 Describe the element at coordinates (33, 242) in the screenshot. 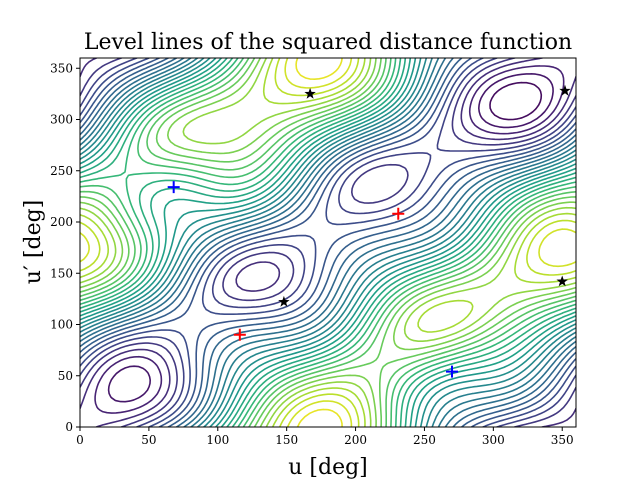

I see `y-axis-label: u′ [deg]` at that location.